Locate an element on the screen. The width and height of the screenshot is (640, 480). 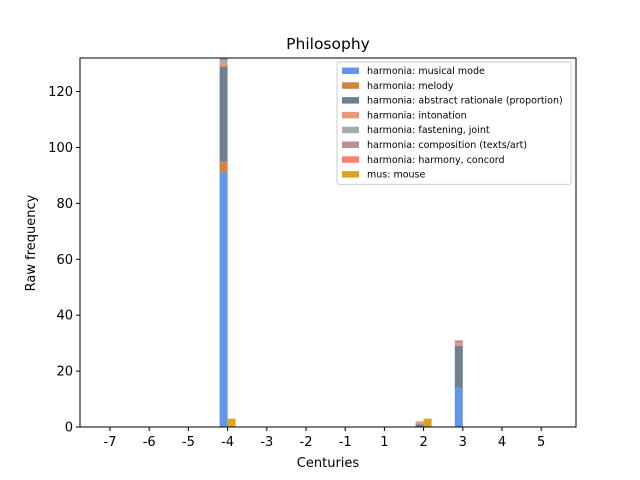
y-tick-label: 120 is located at coordinates (60, 92).